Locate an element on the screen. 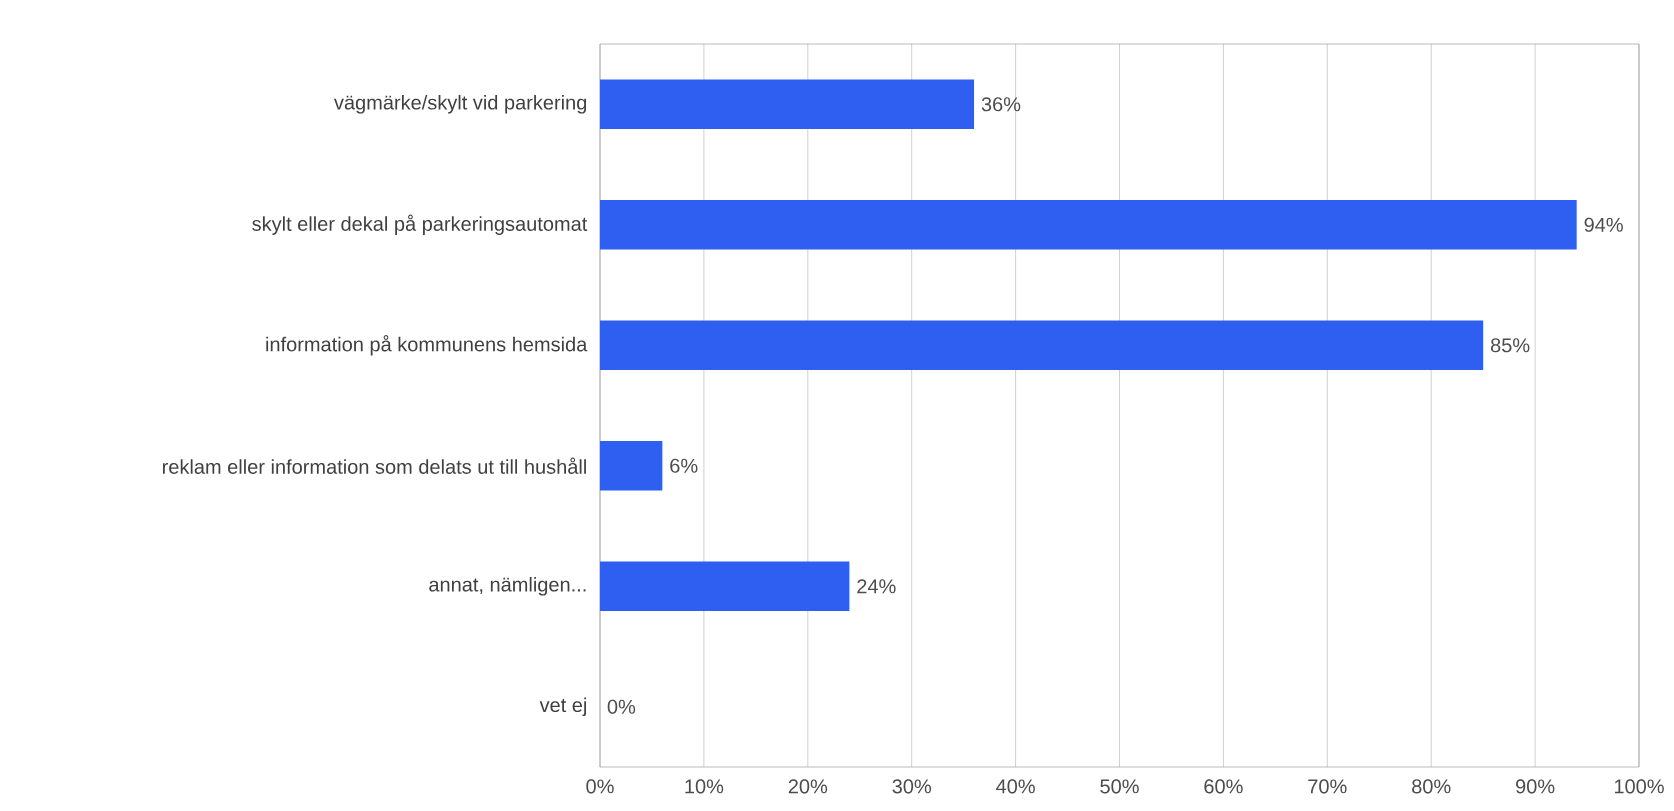 Image resolution: width=1674 pixels, height=811 pixels. y-tick-label: reklam eller information som delats ut till hushåll is located at coordinates (374, 465).